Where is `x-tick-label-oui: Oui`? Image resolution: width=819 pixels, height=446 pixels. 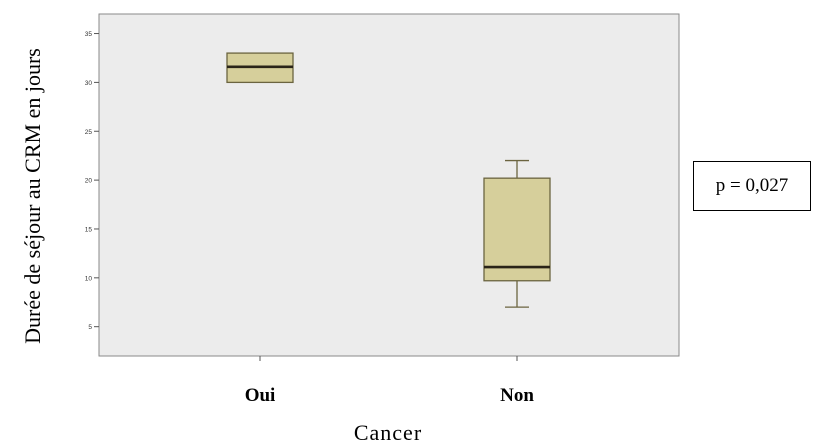
x-tick-label-oui: Oui is located at coordinates (260, 395).